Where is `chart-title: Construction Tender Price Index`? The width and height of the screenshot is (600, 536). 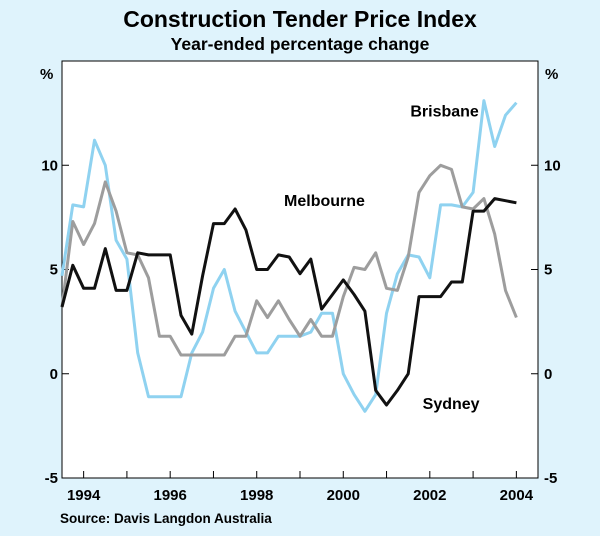
chart-title: Construction Tender Price Index is located at coordinates (300, 19).